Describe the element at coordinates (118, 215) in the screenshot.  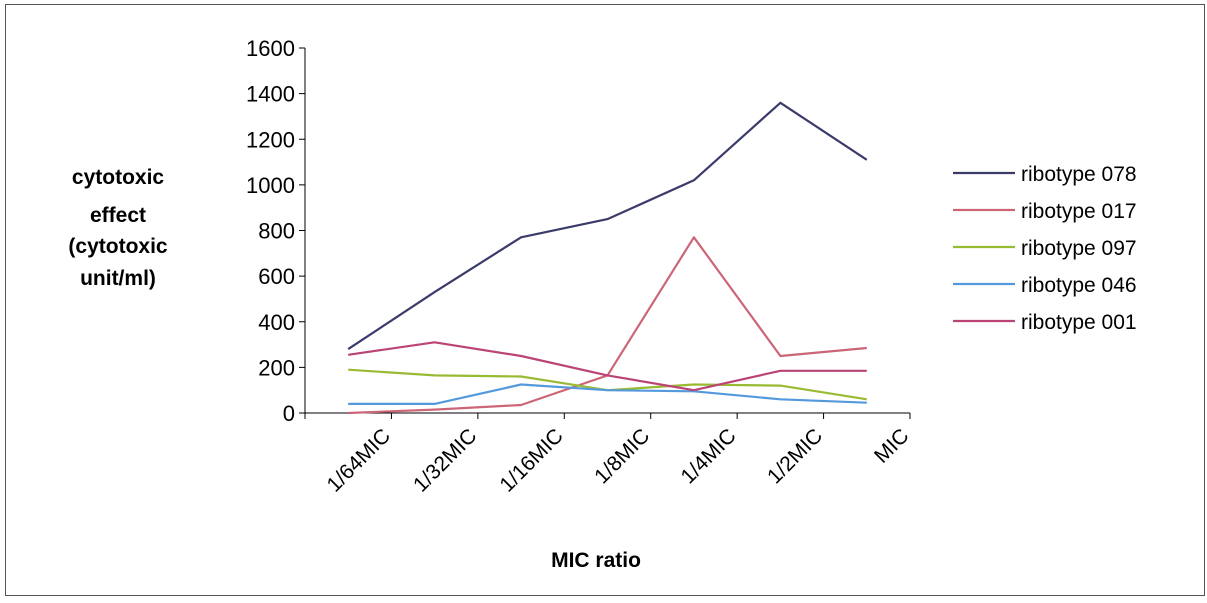
I see `y-axis-title-line: effect` at that location.